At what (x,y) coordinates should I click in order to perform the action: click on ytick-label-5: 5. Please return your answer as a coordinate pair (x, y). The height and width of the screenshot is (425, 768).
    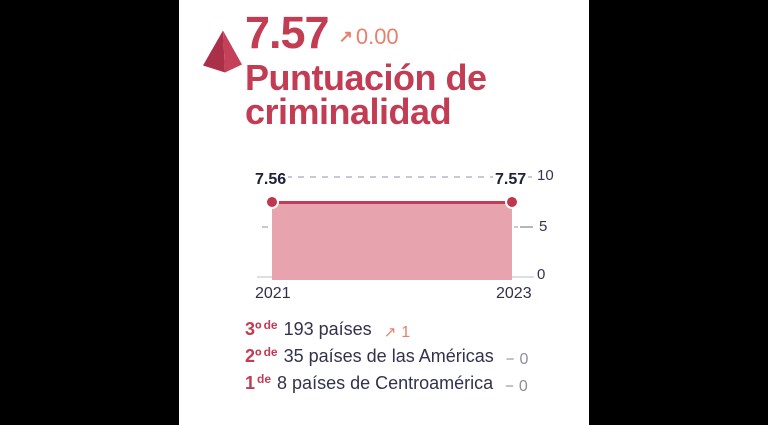
    Looking at the image, I should click on (543, 226).